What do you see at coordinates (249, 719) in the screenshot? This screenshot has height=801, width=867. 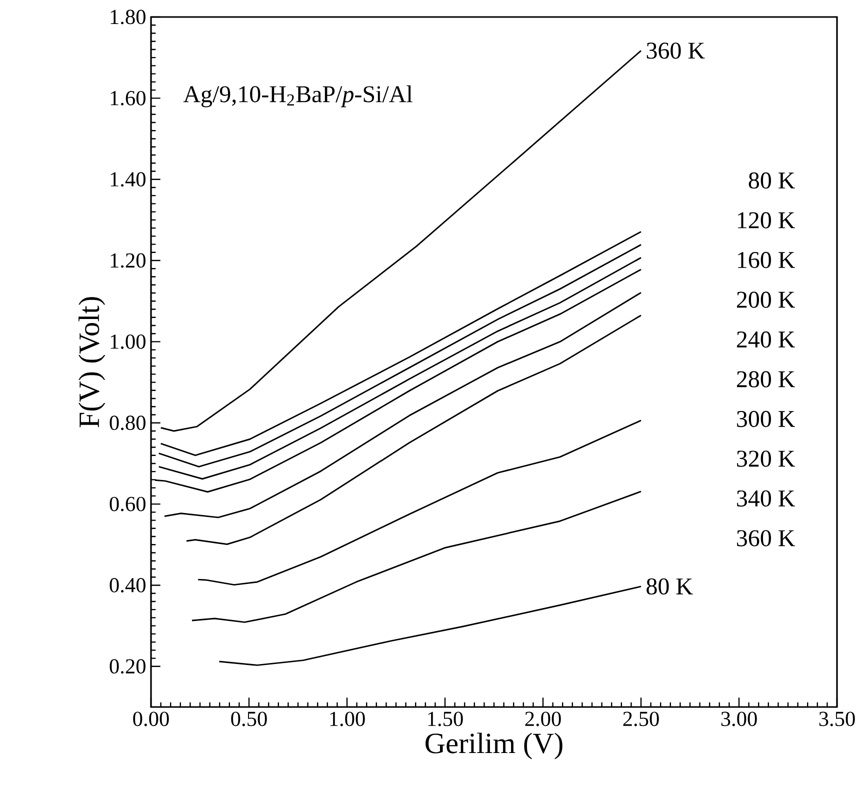 I see `x-tick-label: 0.50` at bounding box center [249, 719].